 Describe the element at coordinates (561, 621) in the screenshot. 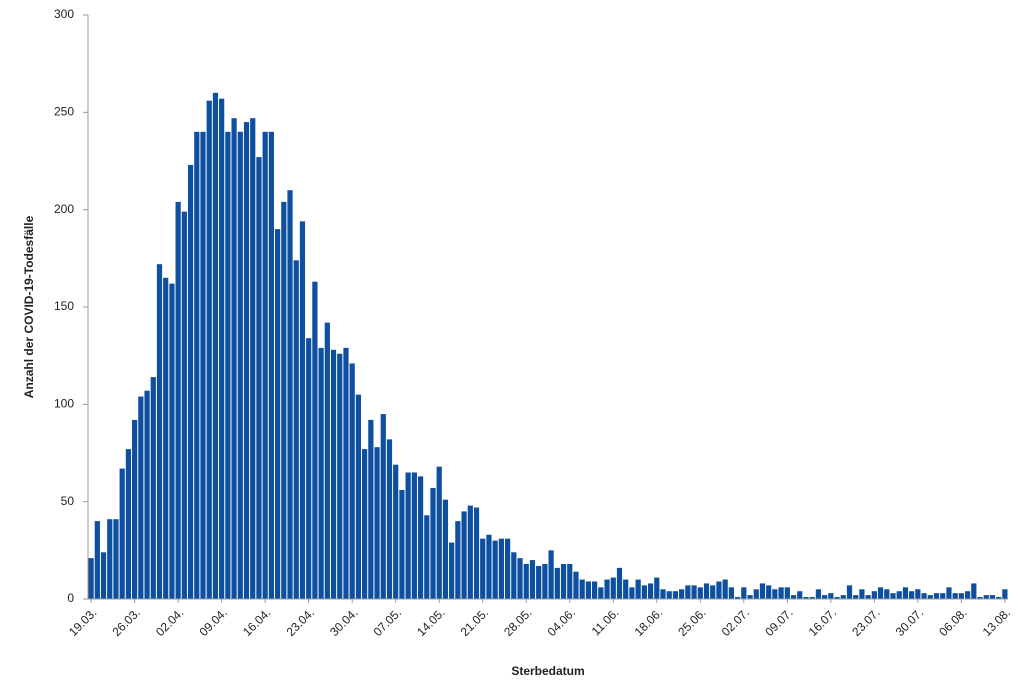

I see `x-tick-label: 04.06.` at that location.